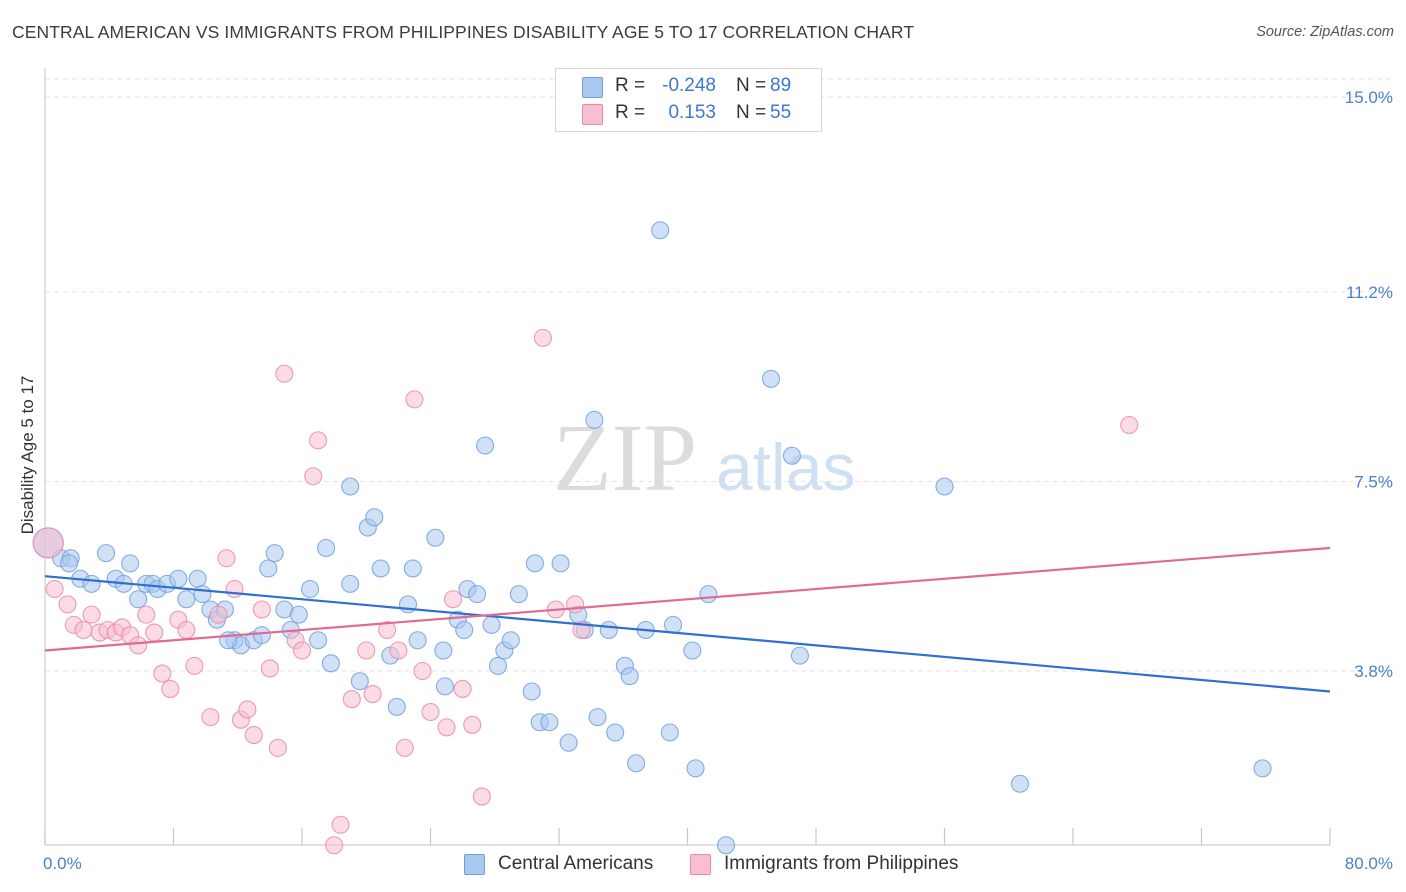 Image resolution: width=1406 pixels, height=892 pixels. Describe the element at coordinates (27, 455) in the screenshot. I see `y-axis-title: Disability Age 5 to 17` at that location.